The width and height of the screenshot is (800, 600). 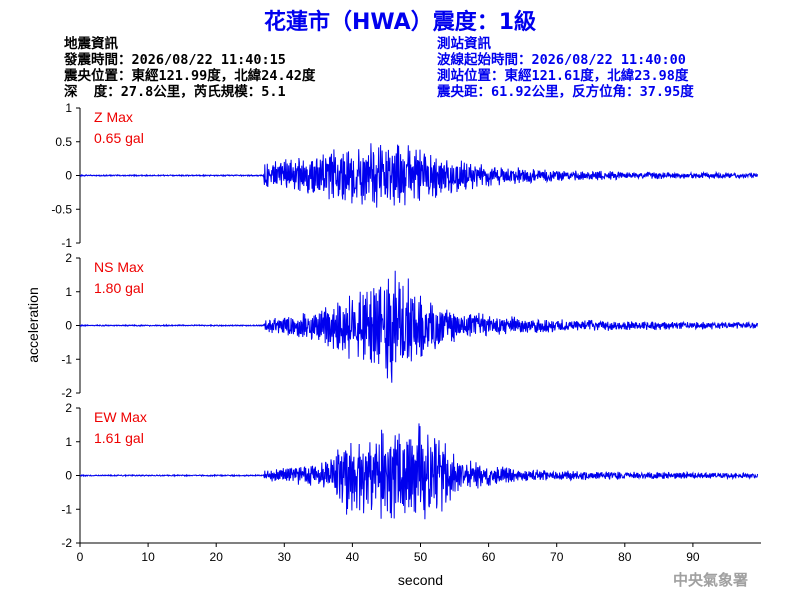 What do you see at coordinates (33, 325) in the screenshot?
I see `y-axis-label: acceleration` at bounding box center [33, 325].